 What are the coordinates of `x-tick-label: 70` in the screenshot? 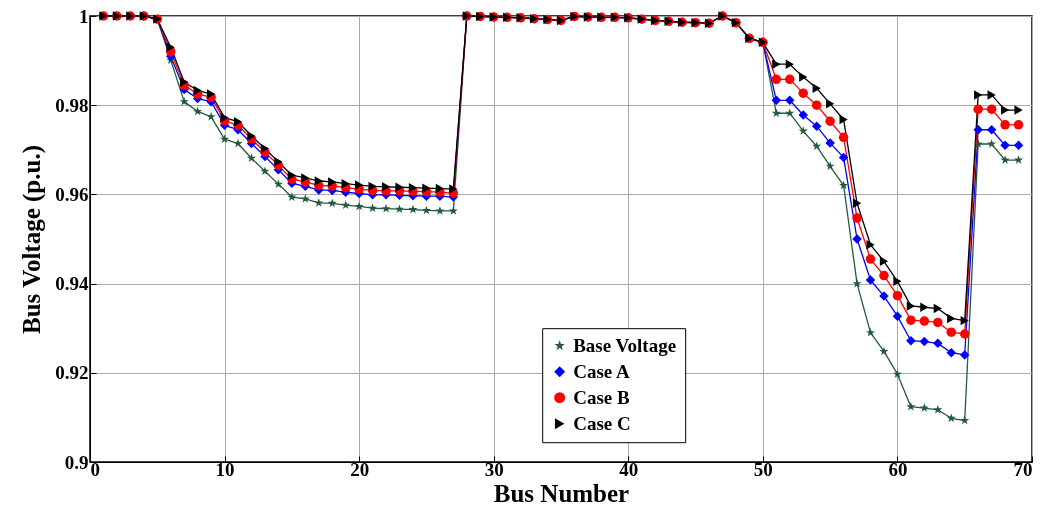 It's located at (1023, 469).